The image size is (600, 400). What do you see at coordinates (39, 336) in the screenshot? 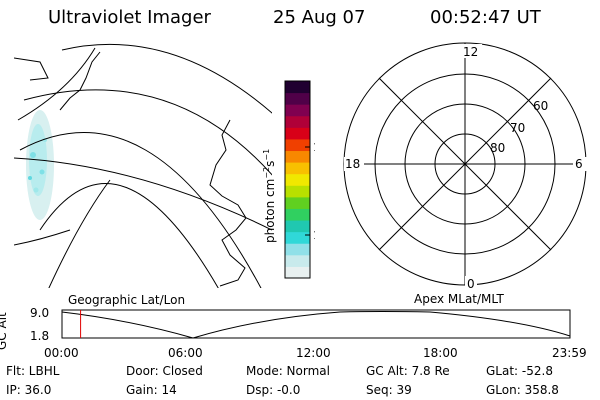
I see `ytick-1-8: 1.8` at bounding box center [39, 336].